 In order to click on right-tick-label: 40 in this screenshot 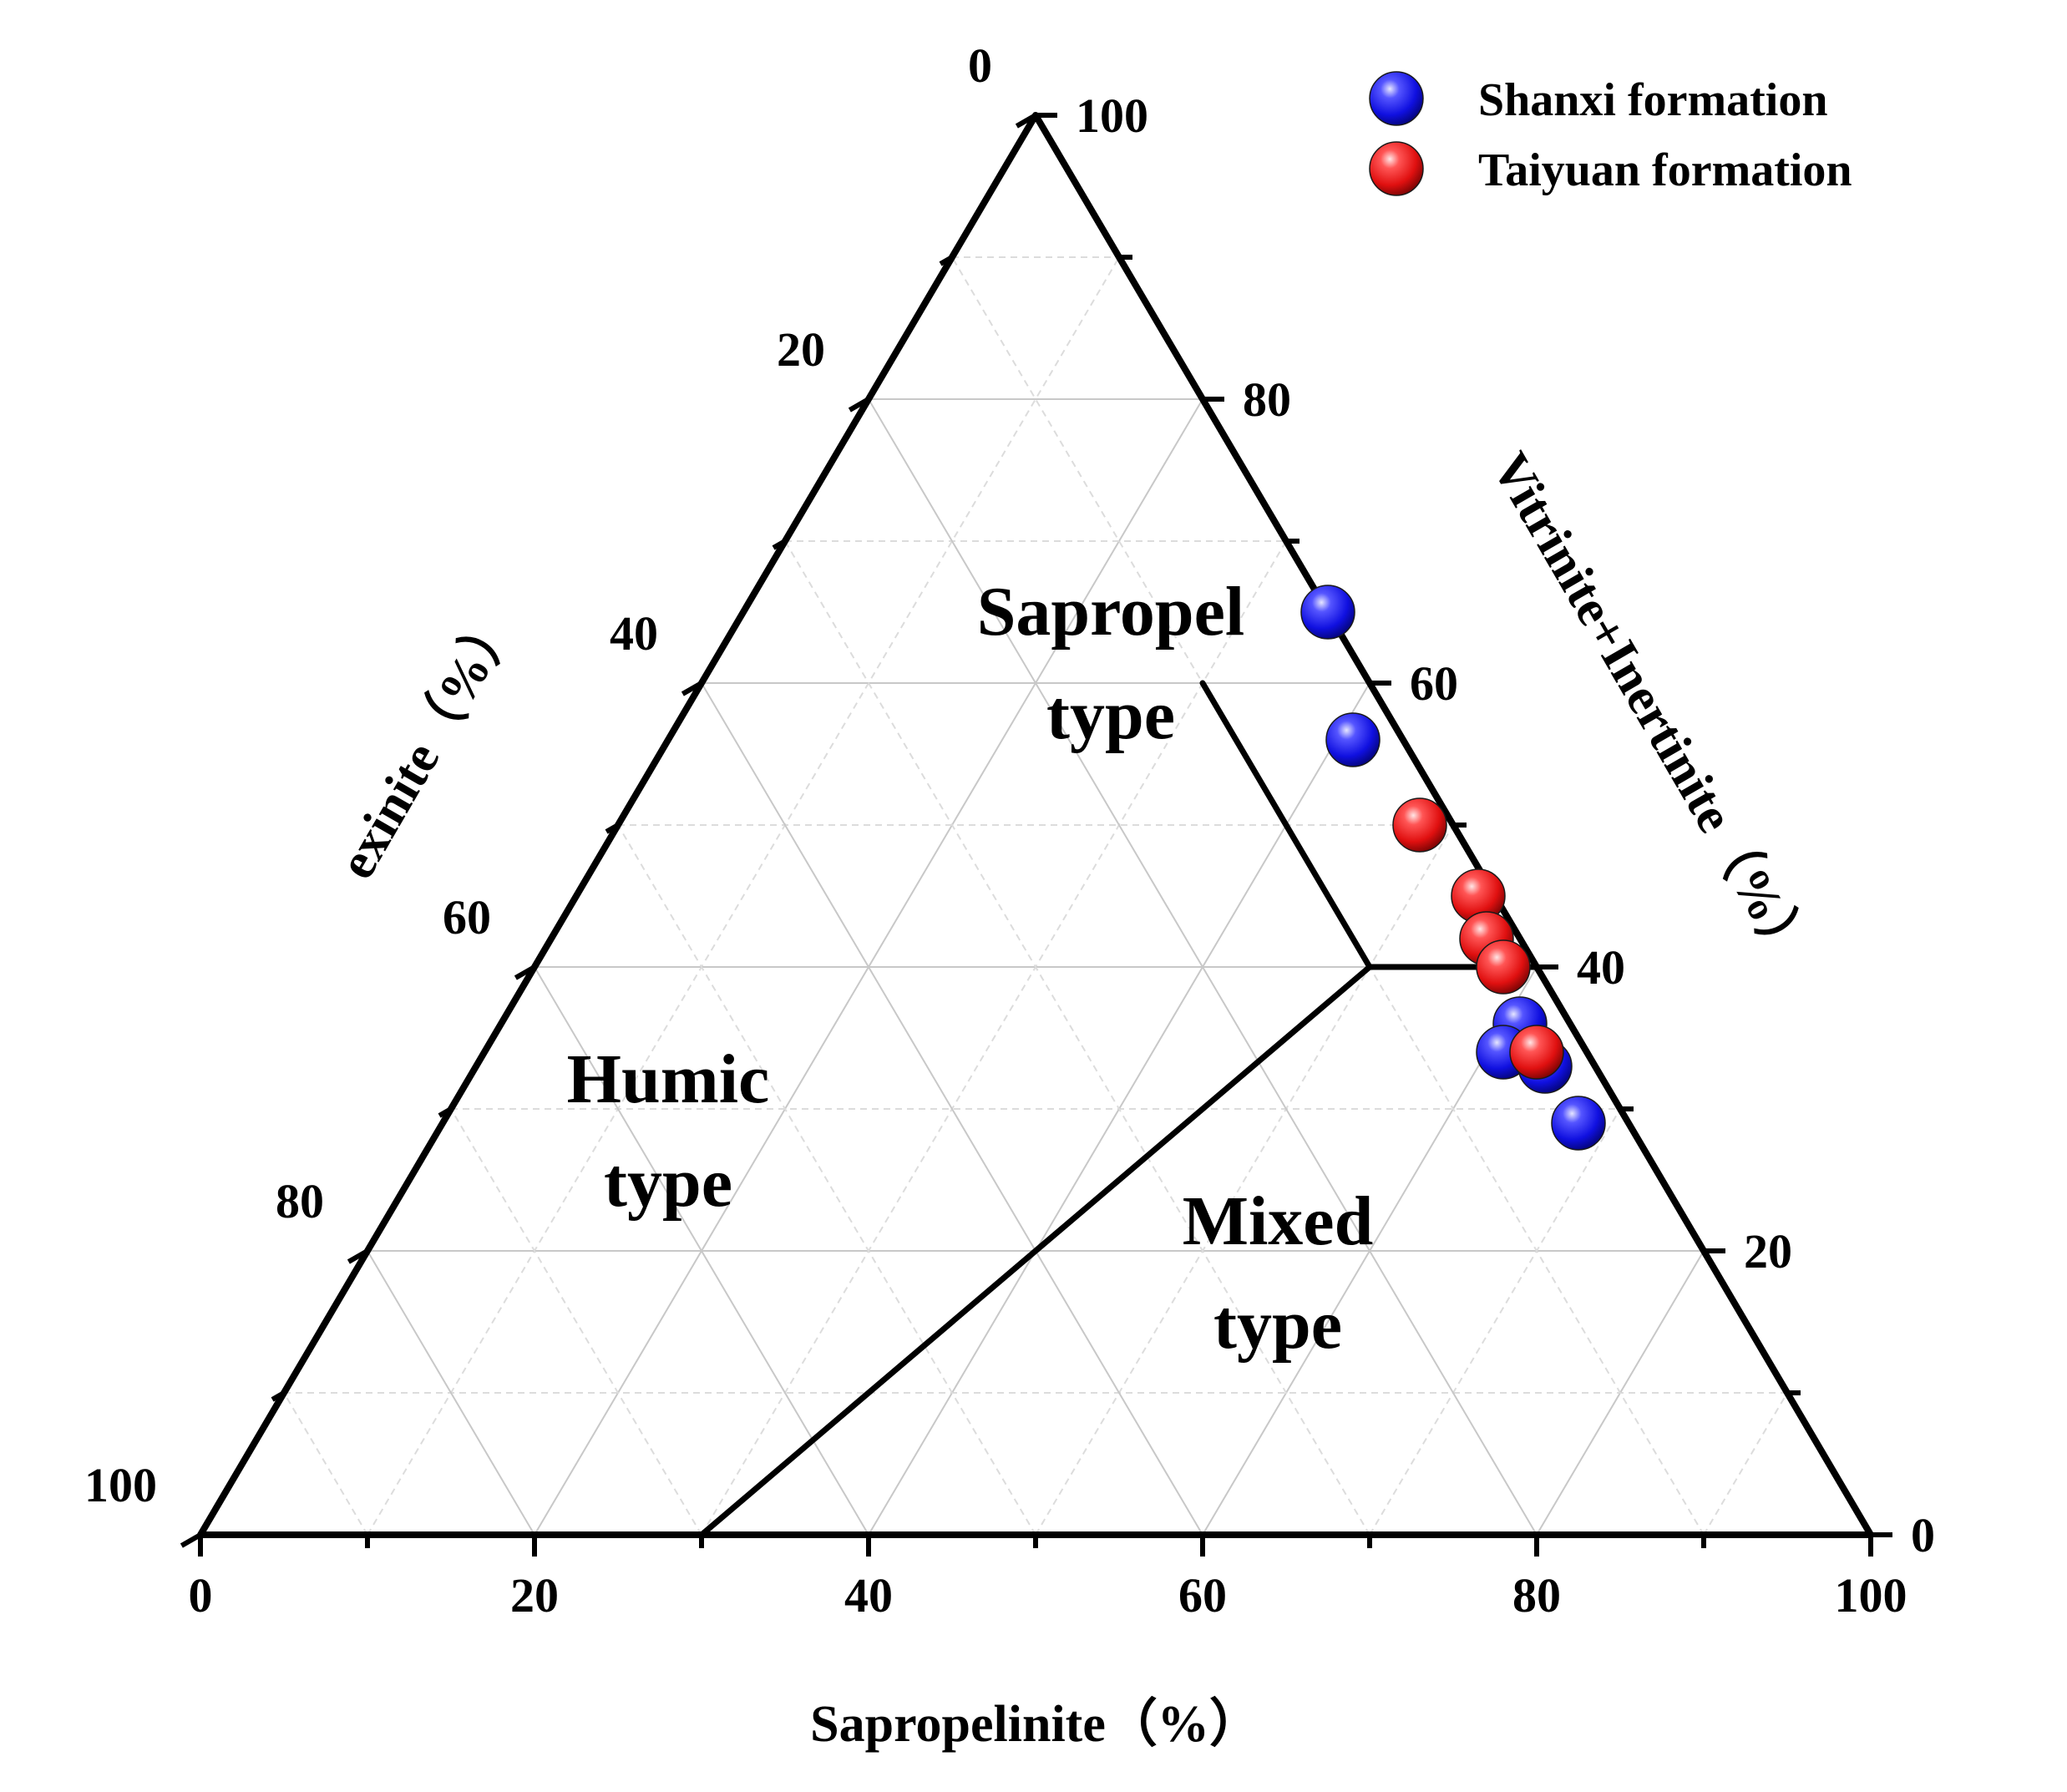, I will do `click(1601, 967)`.